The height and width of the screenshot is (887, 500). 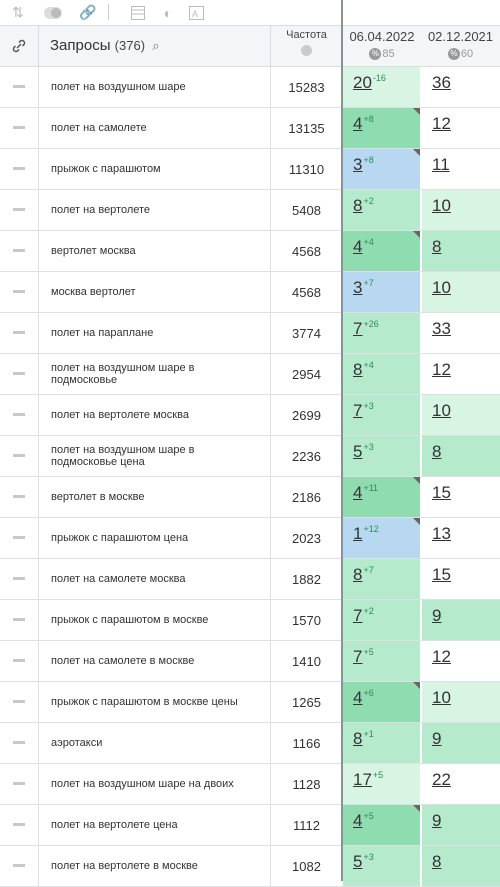 What do you see at coordinates (250, 210) in the screenshot?
I see `table-row: полет на вертолете 5408 8+2 10` at bounding box center [250, 210].